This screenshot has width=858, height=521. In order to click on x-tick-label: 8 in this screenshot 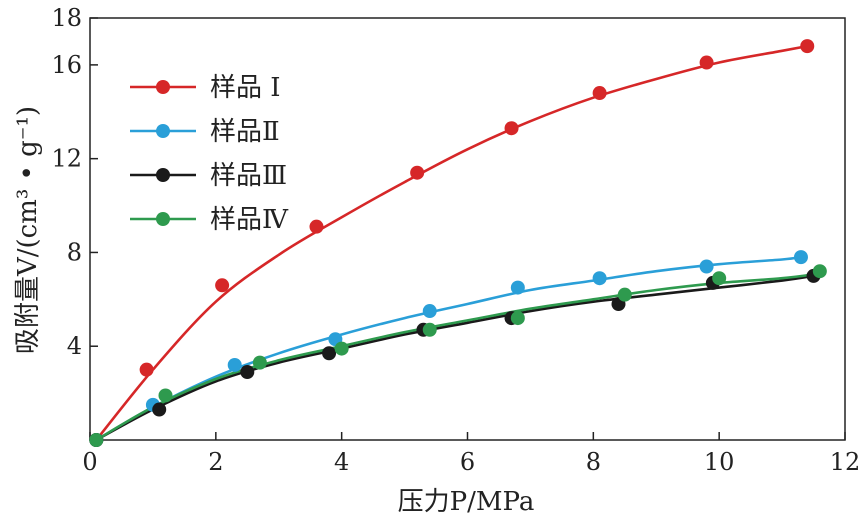, I will do `click(593, 462)`.